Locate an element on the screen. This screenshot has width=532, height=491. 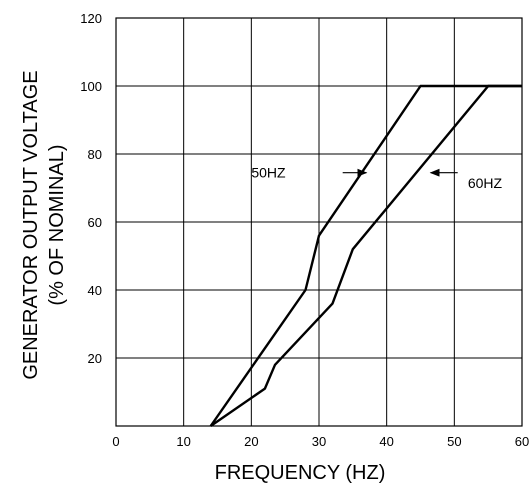
x-tick-label: 0 is located at coordinates (115, 441).